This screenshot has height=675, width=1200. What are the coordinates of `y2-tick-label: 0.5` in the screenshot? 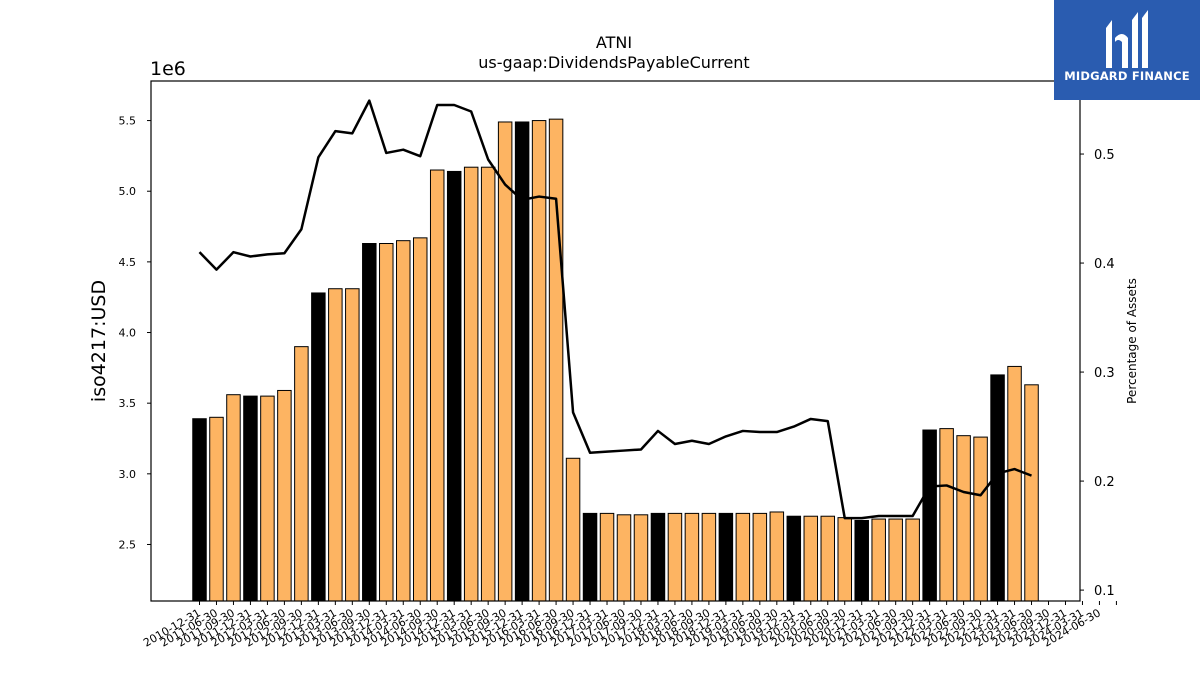 It's located at (1104, 155).